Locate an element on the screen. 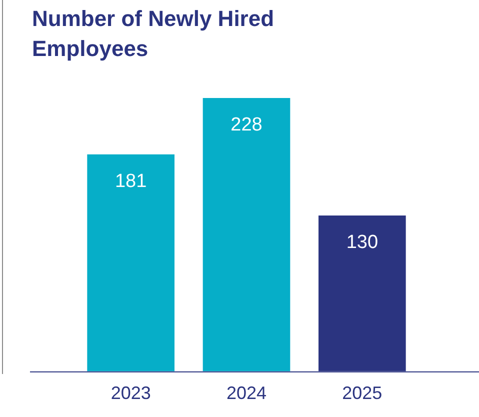 Image resolution: width=479 pixels, height=417 pixels. x-tick-label: 2025 is located at coordinates (362, 393).